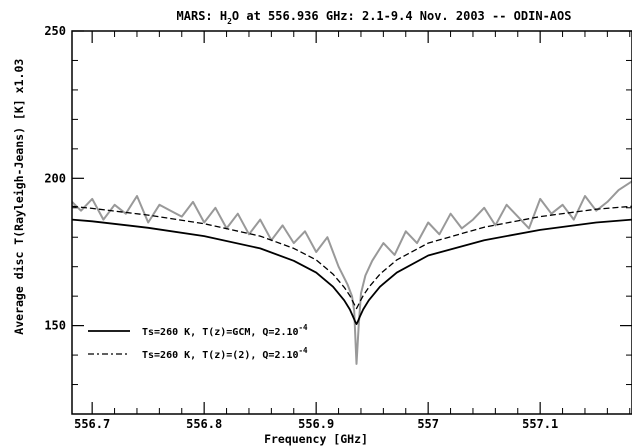  I want to click on x-tick-label: 557.1, so click(540, 424).